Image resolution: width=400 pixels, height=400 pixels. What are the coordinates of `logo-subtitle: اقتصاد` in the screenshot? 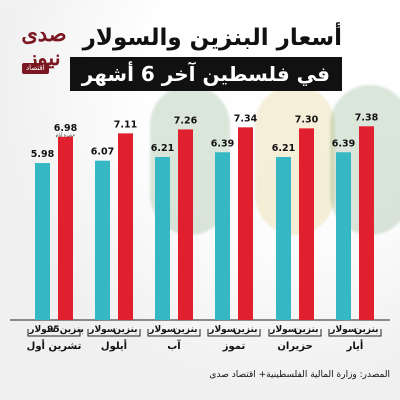 It's located at (35, 68).